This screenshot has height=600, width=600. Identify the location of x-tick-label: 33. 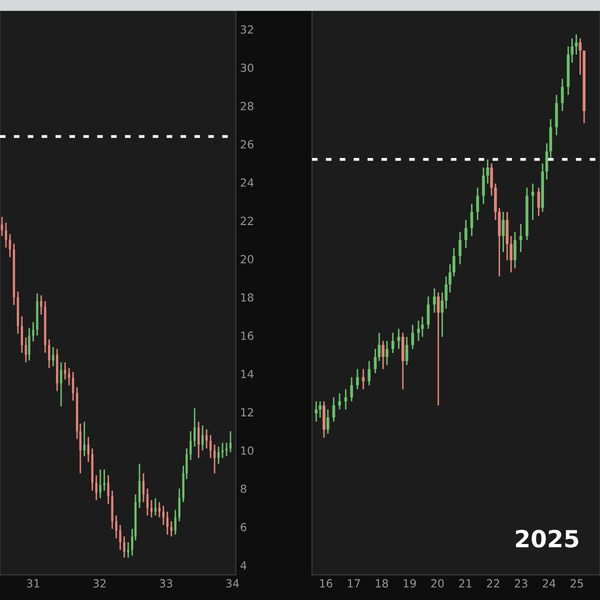
(166, 583).